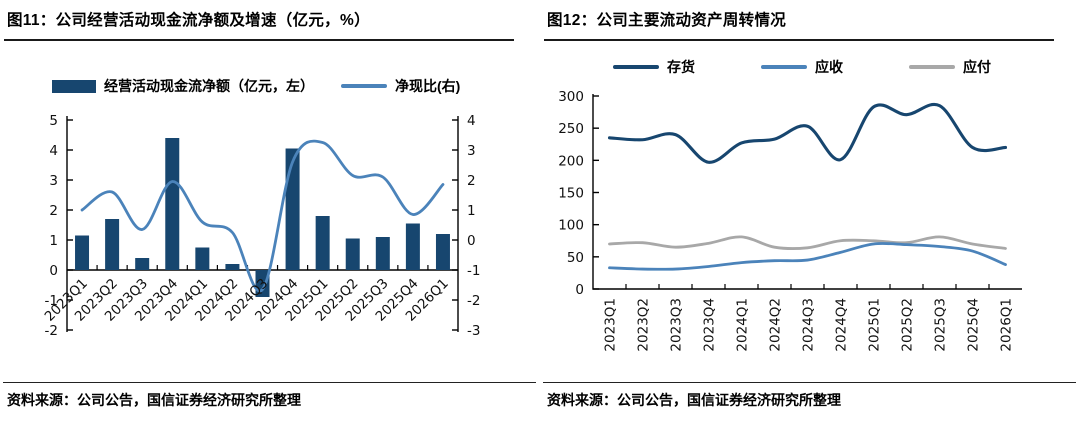  What do you see at coordinates (571, 129) in the screenshot?
I see `svg-text: 250` at bounding box center [571, 129].